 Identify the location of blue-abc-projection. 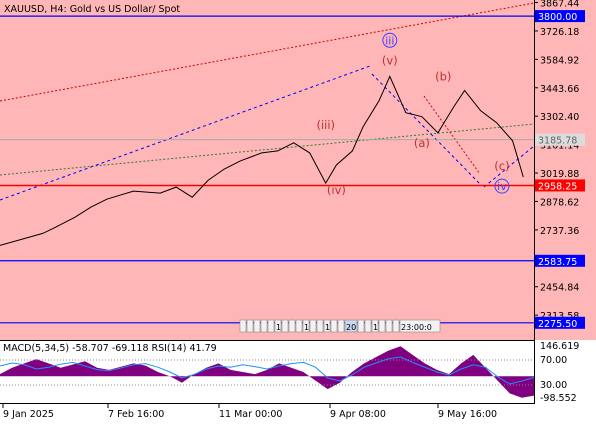
(426, 129).